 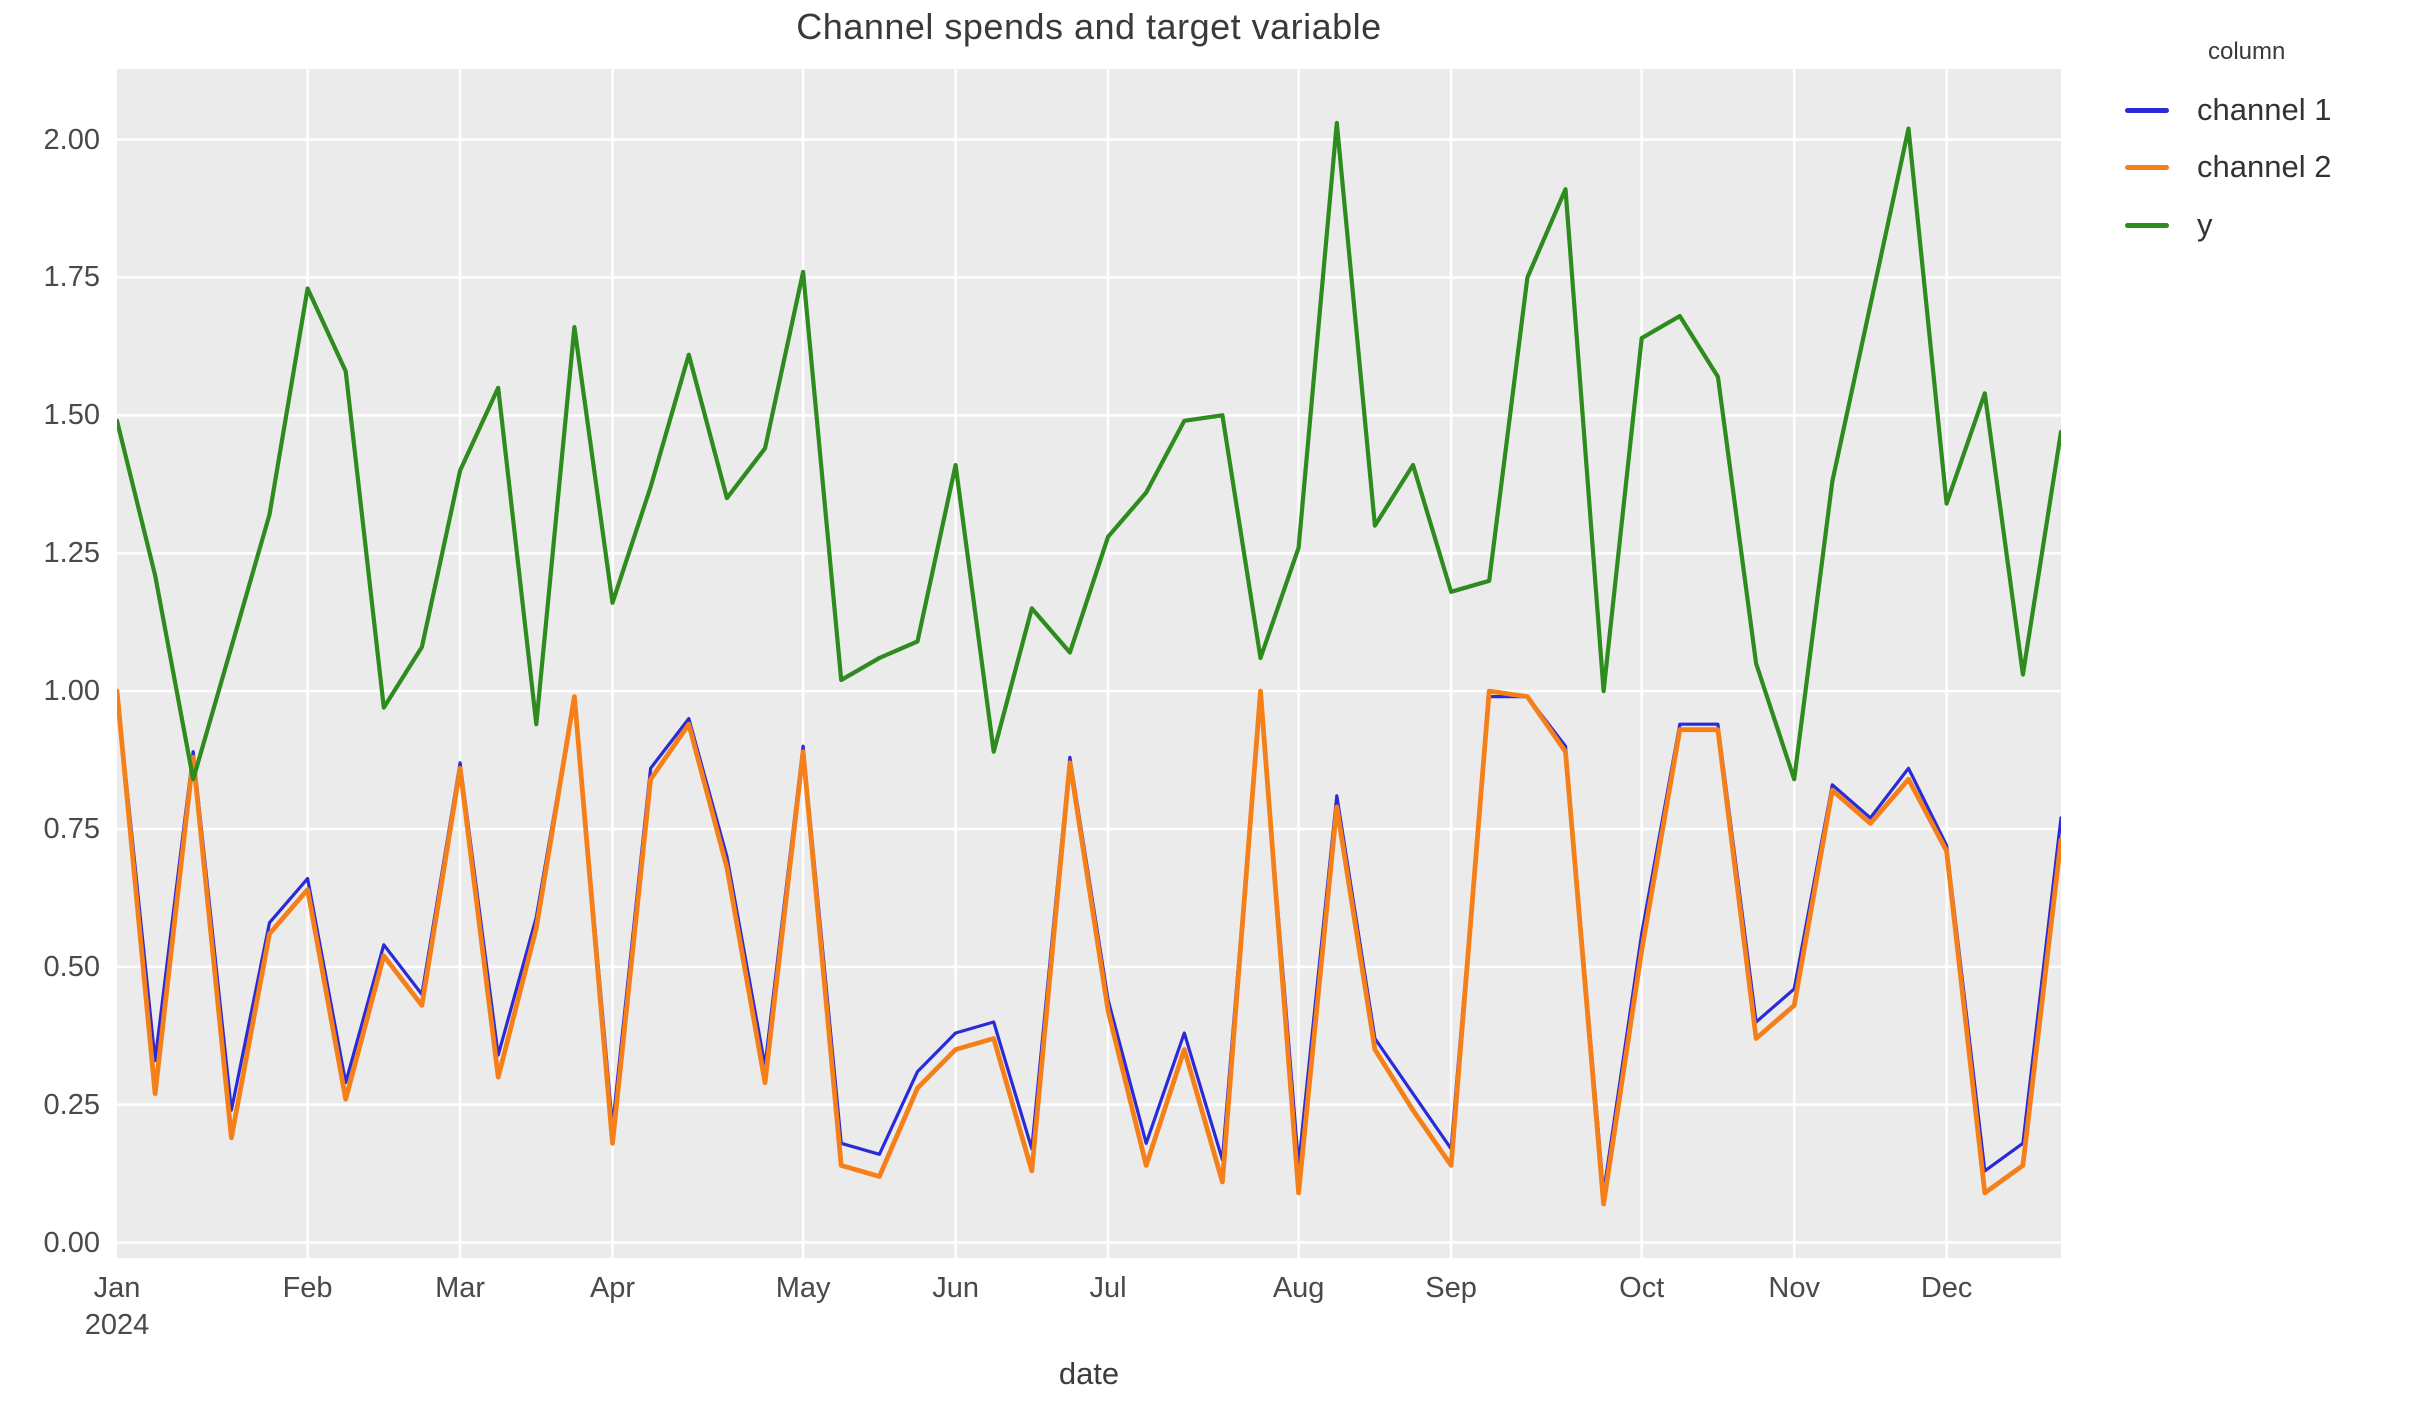 What do you see at coordinates (612, 1288) in the screenshot?
I see `x-tick-label: Apr` at bounding box center [612, 1288].